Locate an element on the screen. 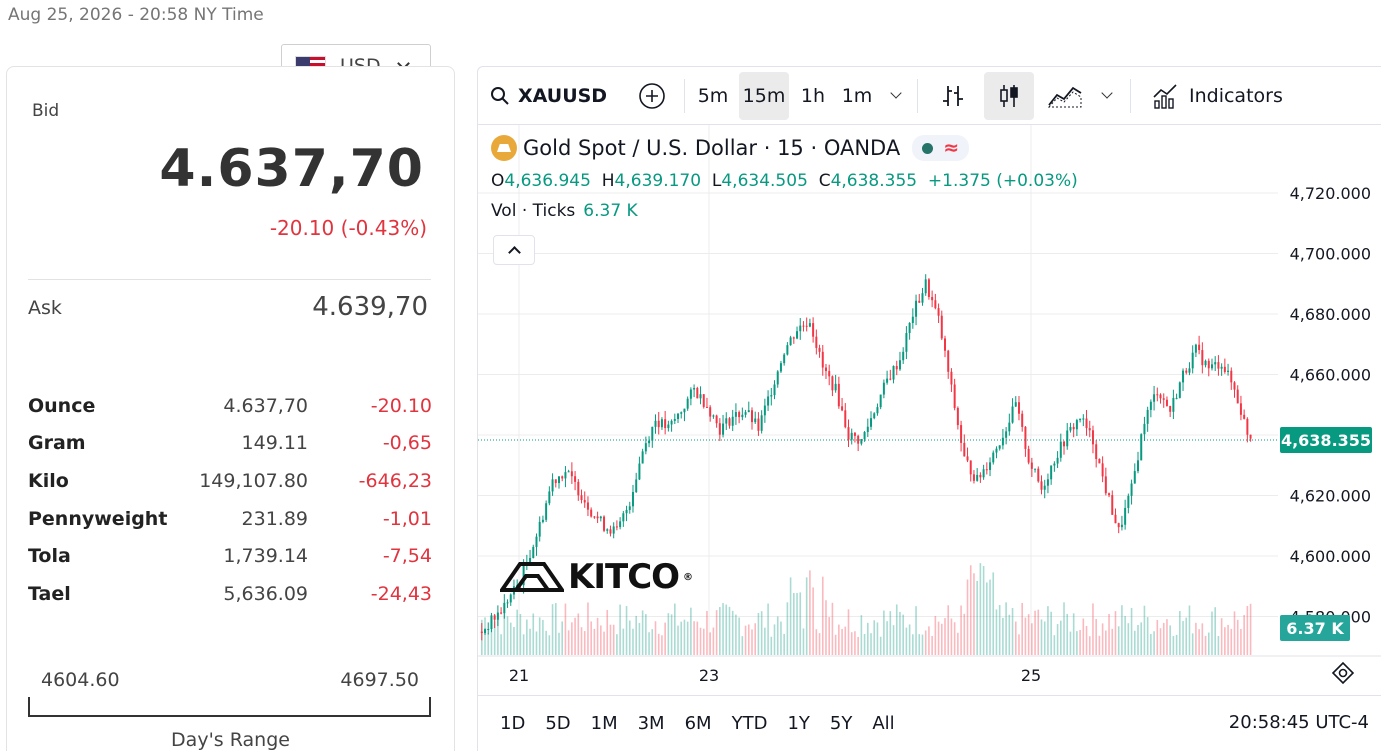  range-1y: 1Y is located at coordinates (798, 723).